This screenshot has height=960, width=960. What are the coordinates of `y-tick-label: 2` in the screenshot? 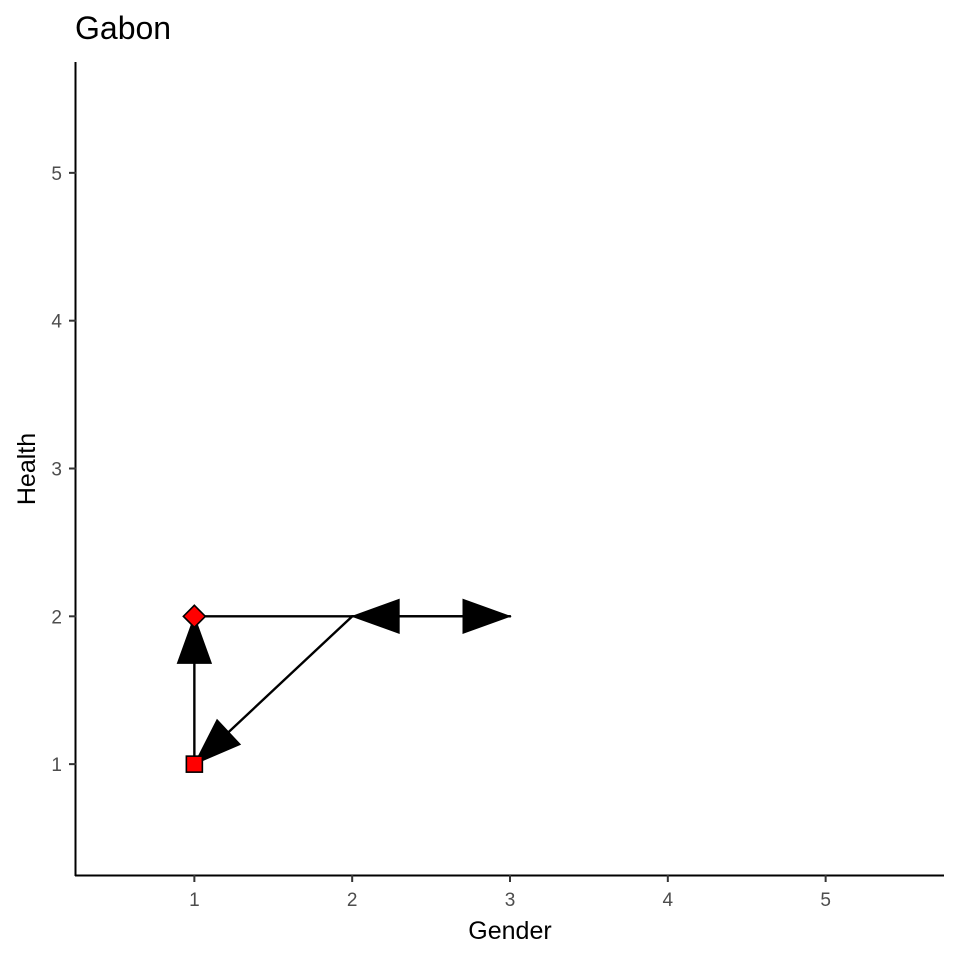 It's located at (56, 617).